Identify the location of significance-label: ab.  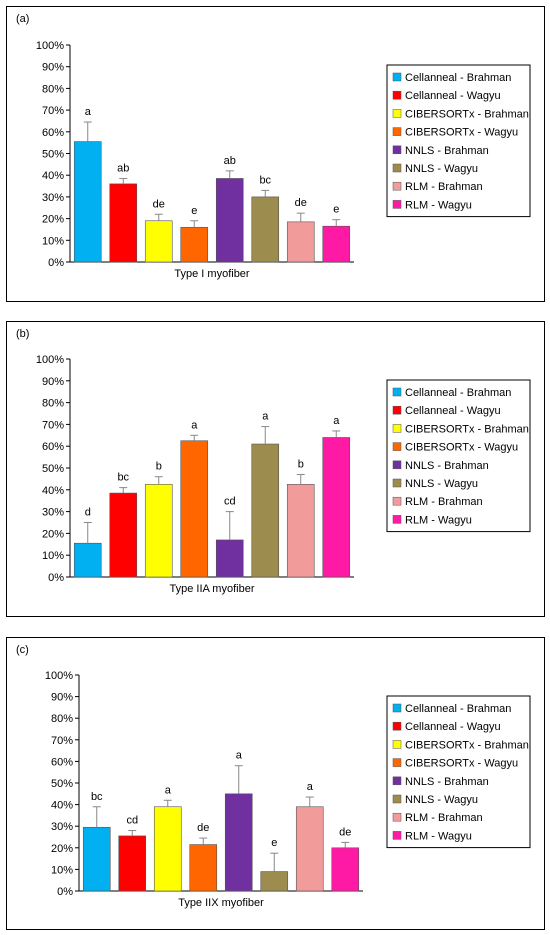
(123, 168).